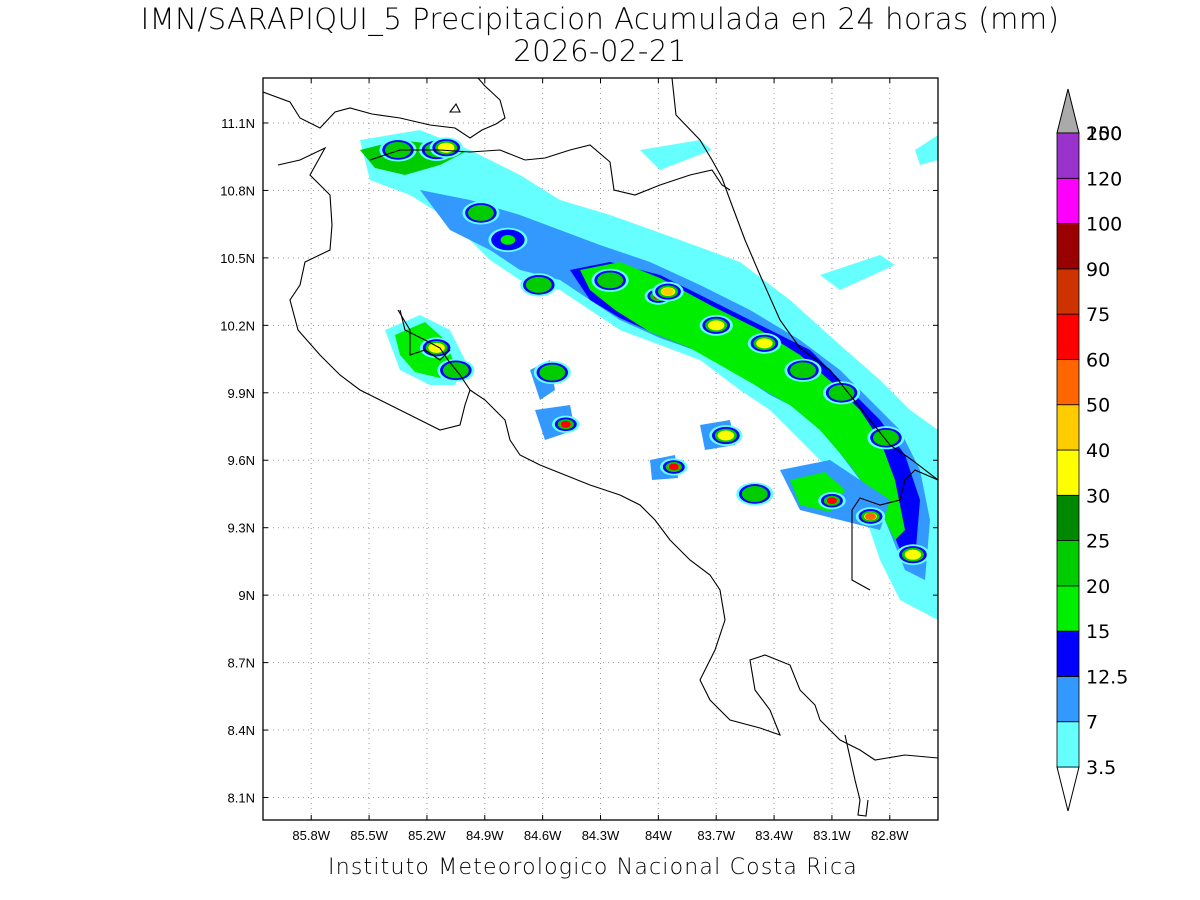 Image resolution: width=1200 pixels, height=900 pixels. I want to click on colorbar-label: 100, so click(1104, 225).